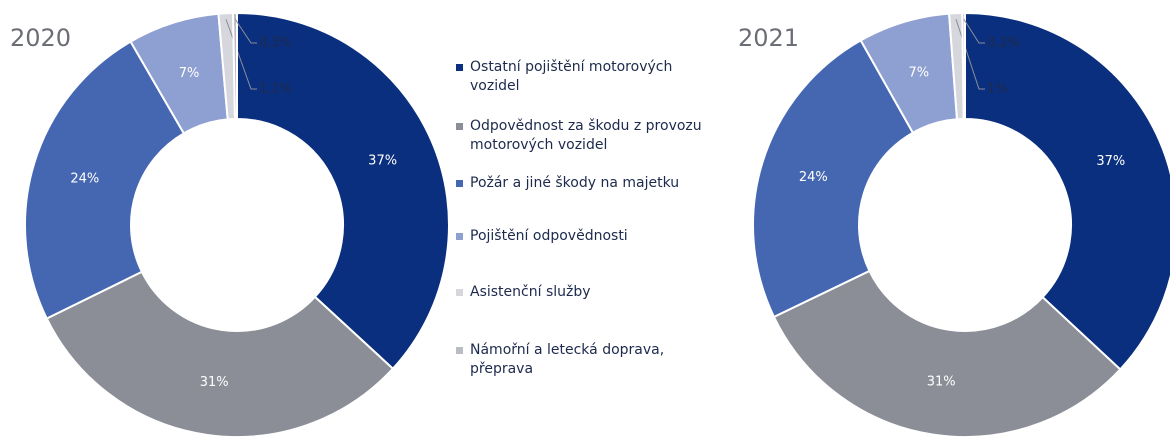  What do you see at coordinates (571, 76) in the screenshot?
I see `legend-label: Ostatní pojištění motorových vozidel` at bounding box center [571, 76].